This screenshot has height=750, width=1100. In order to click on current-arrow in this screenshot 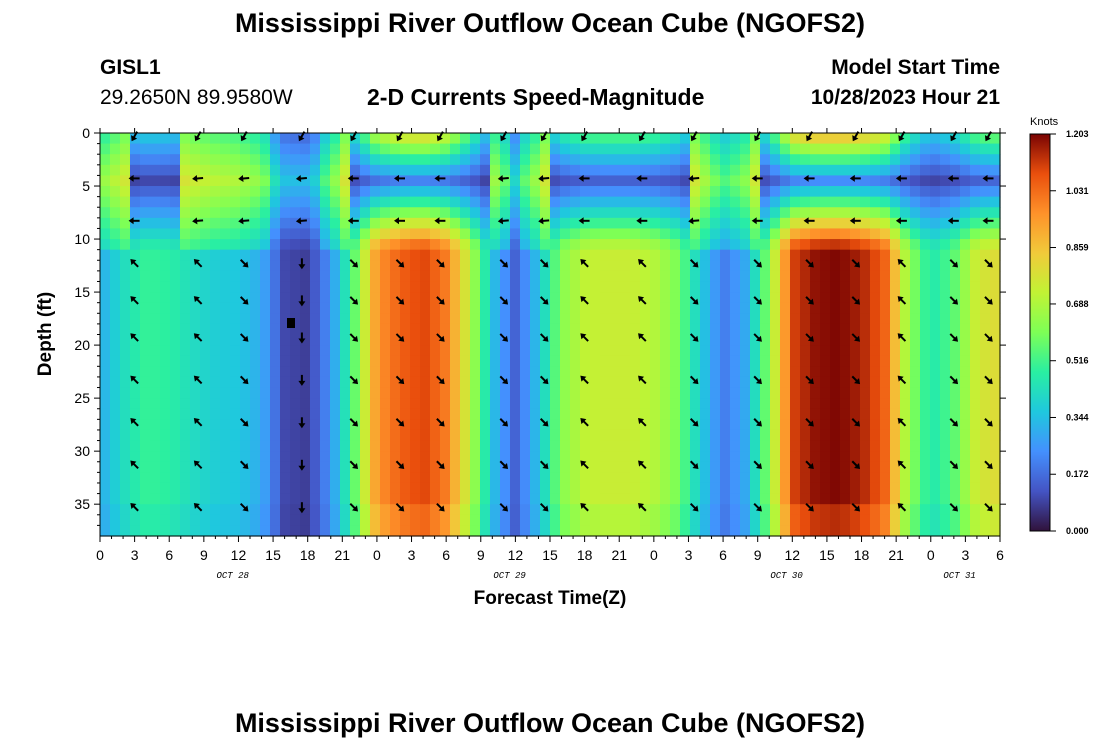, I will do `click(809, 422)`.